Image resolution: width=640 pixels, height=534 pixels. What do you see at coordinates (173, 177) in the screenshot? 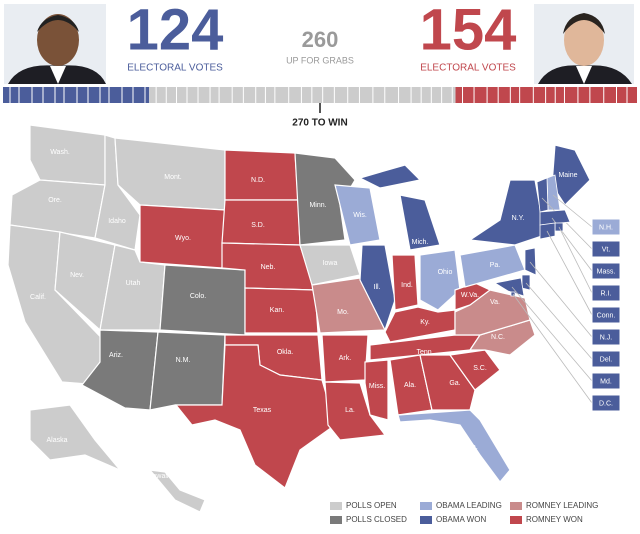
I see `state-label: Mont.` at bounding box center [173, 177].